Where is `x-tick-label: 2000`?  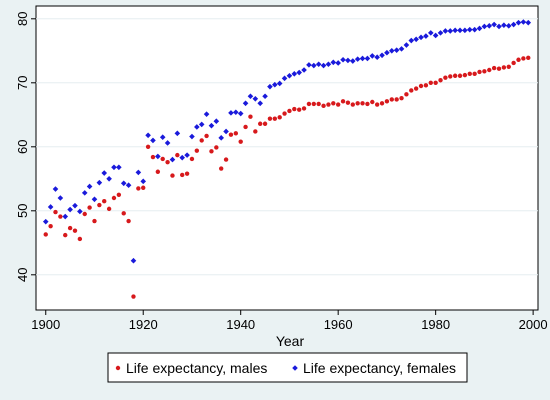
x-tick-label: 2000 is located at coordinates (533, 324).